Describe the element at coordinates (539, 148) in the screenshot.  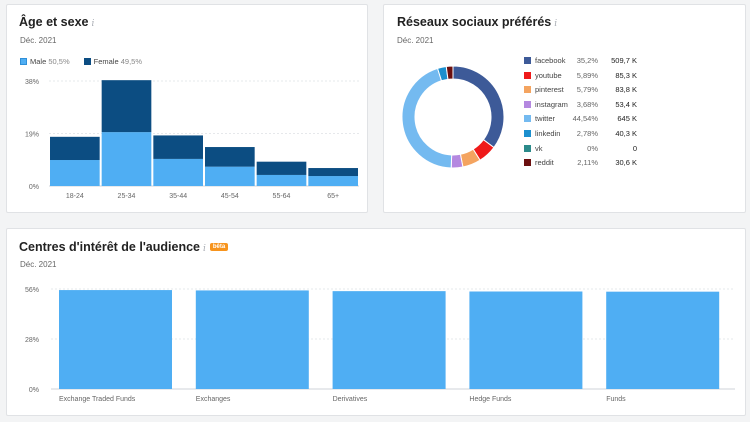
I see `legend-label: vk` at that location.